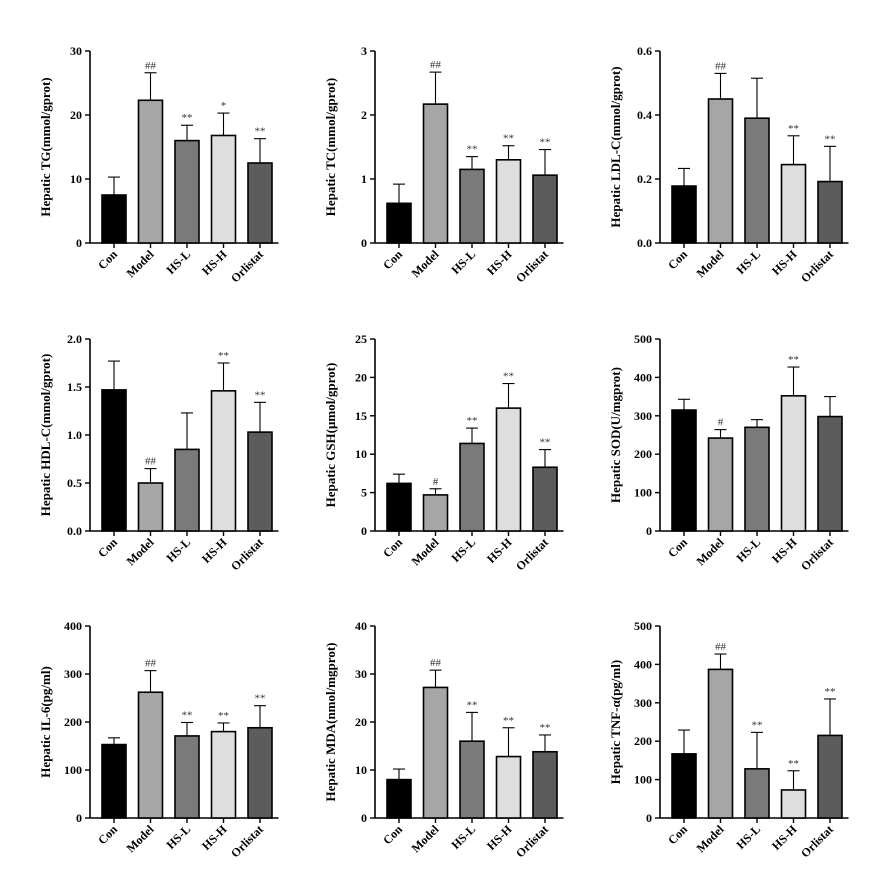 The height and width of the screenshot is (890, 879). Describe the element at coordinates (74, 483) in the screenshot. I see `y-tick-label: 0.5` at that location.